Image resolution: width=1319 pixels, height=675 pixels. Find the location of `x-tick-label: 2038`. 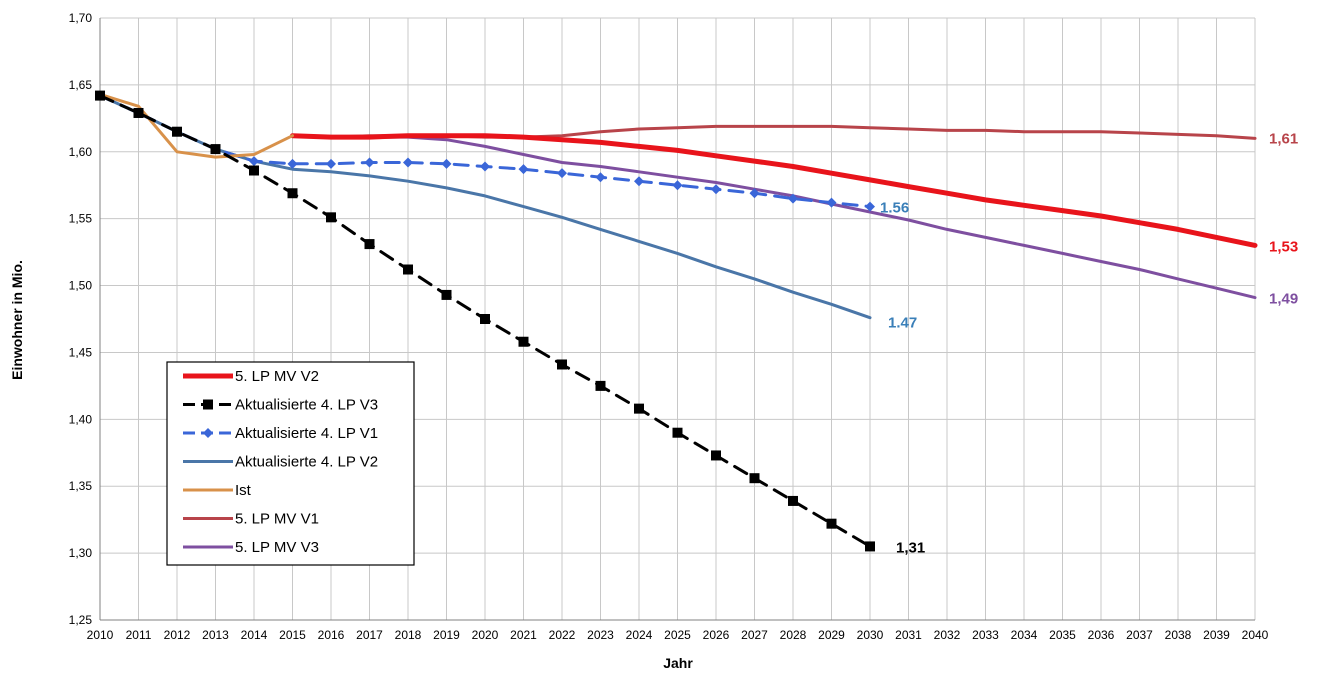

x-tick-label: 2038 is located at coordinates (1178, 635).